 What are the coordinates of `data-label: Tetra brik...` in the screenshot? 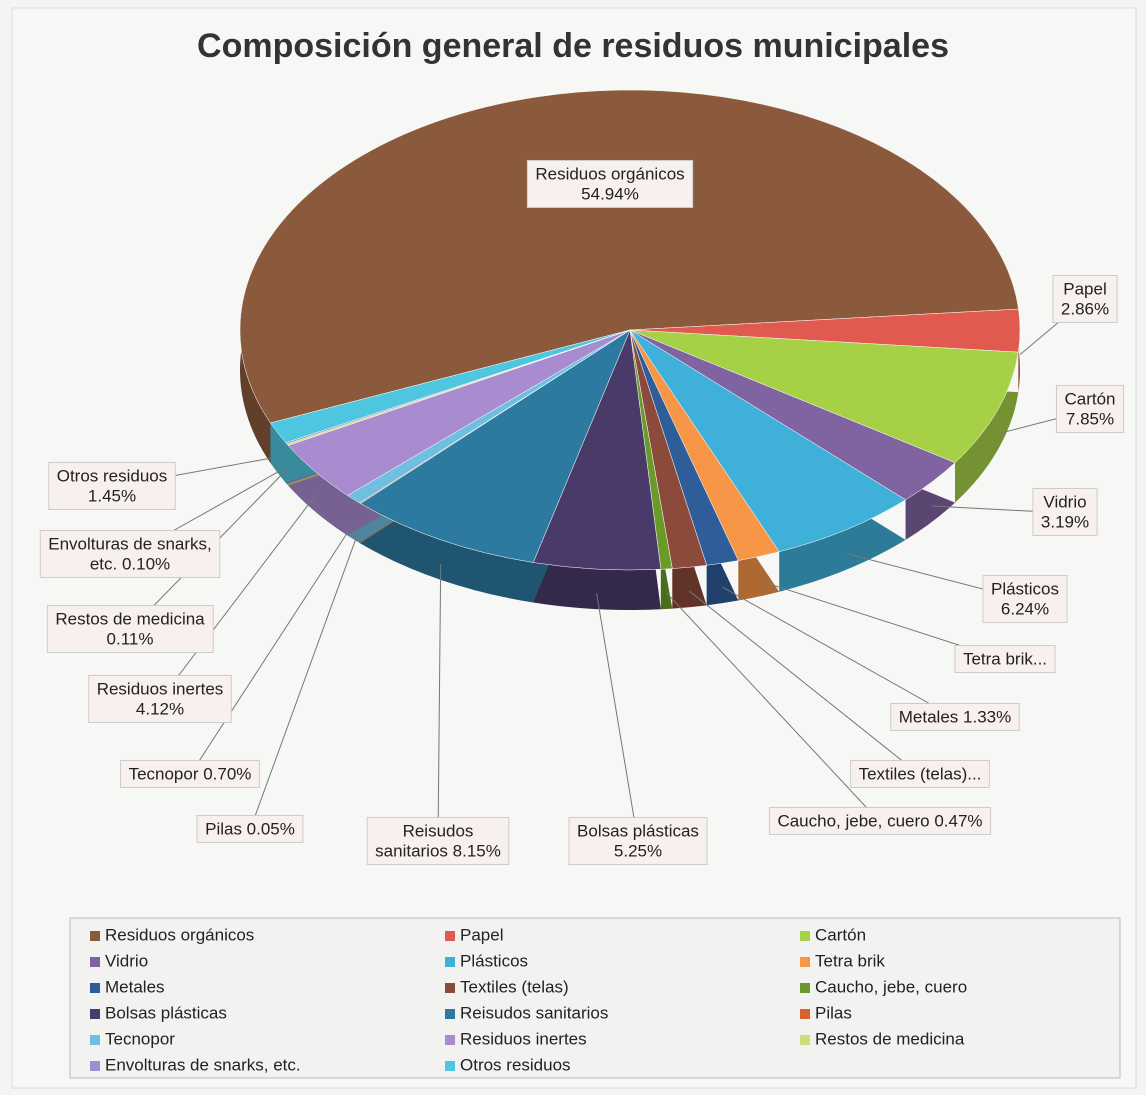 It's located at (907, 626).